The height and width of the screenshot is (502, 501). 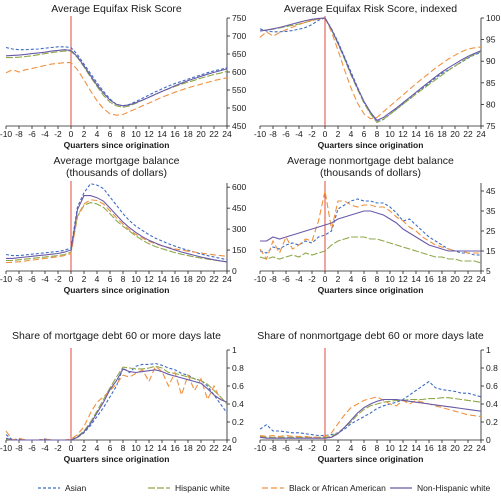 I want to click on x-tick-label: 14, so click(x=416, y=134).